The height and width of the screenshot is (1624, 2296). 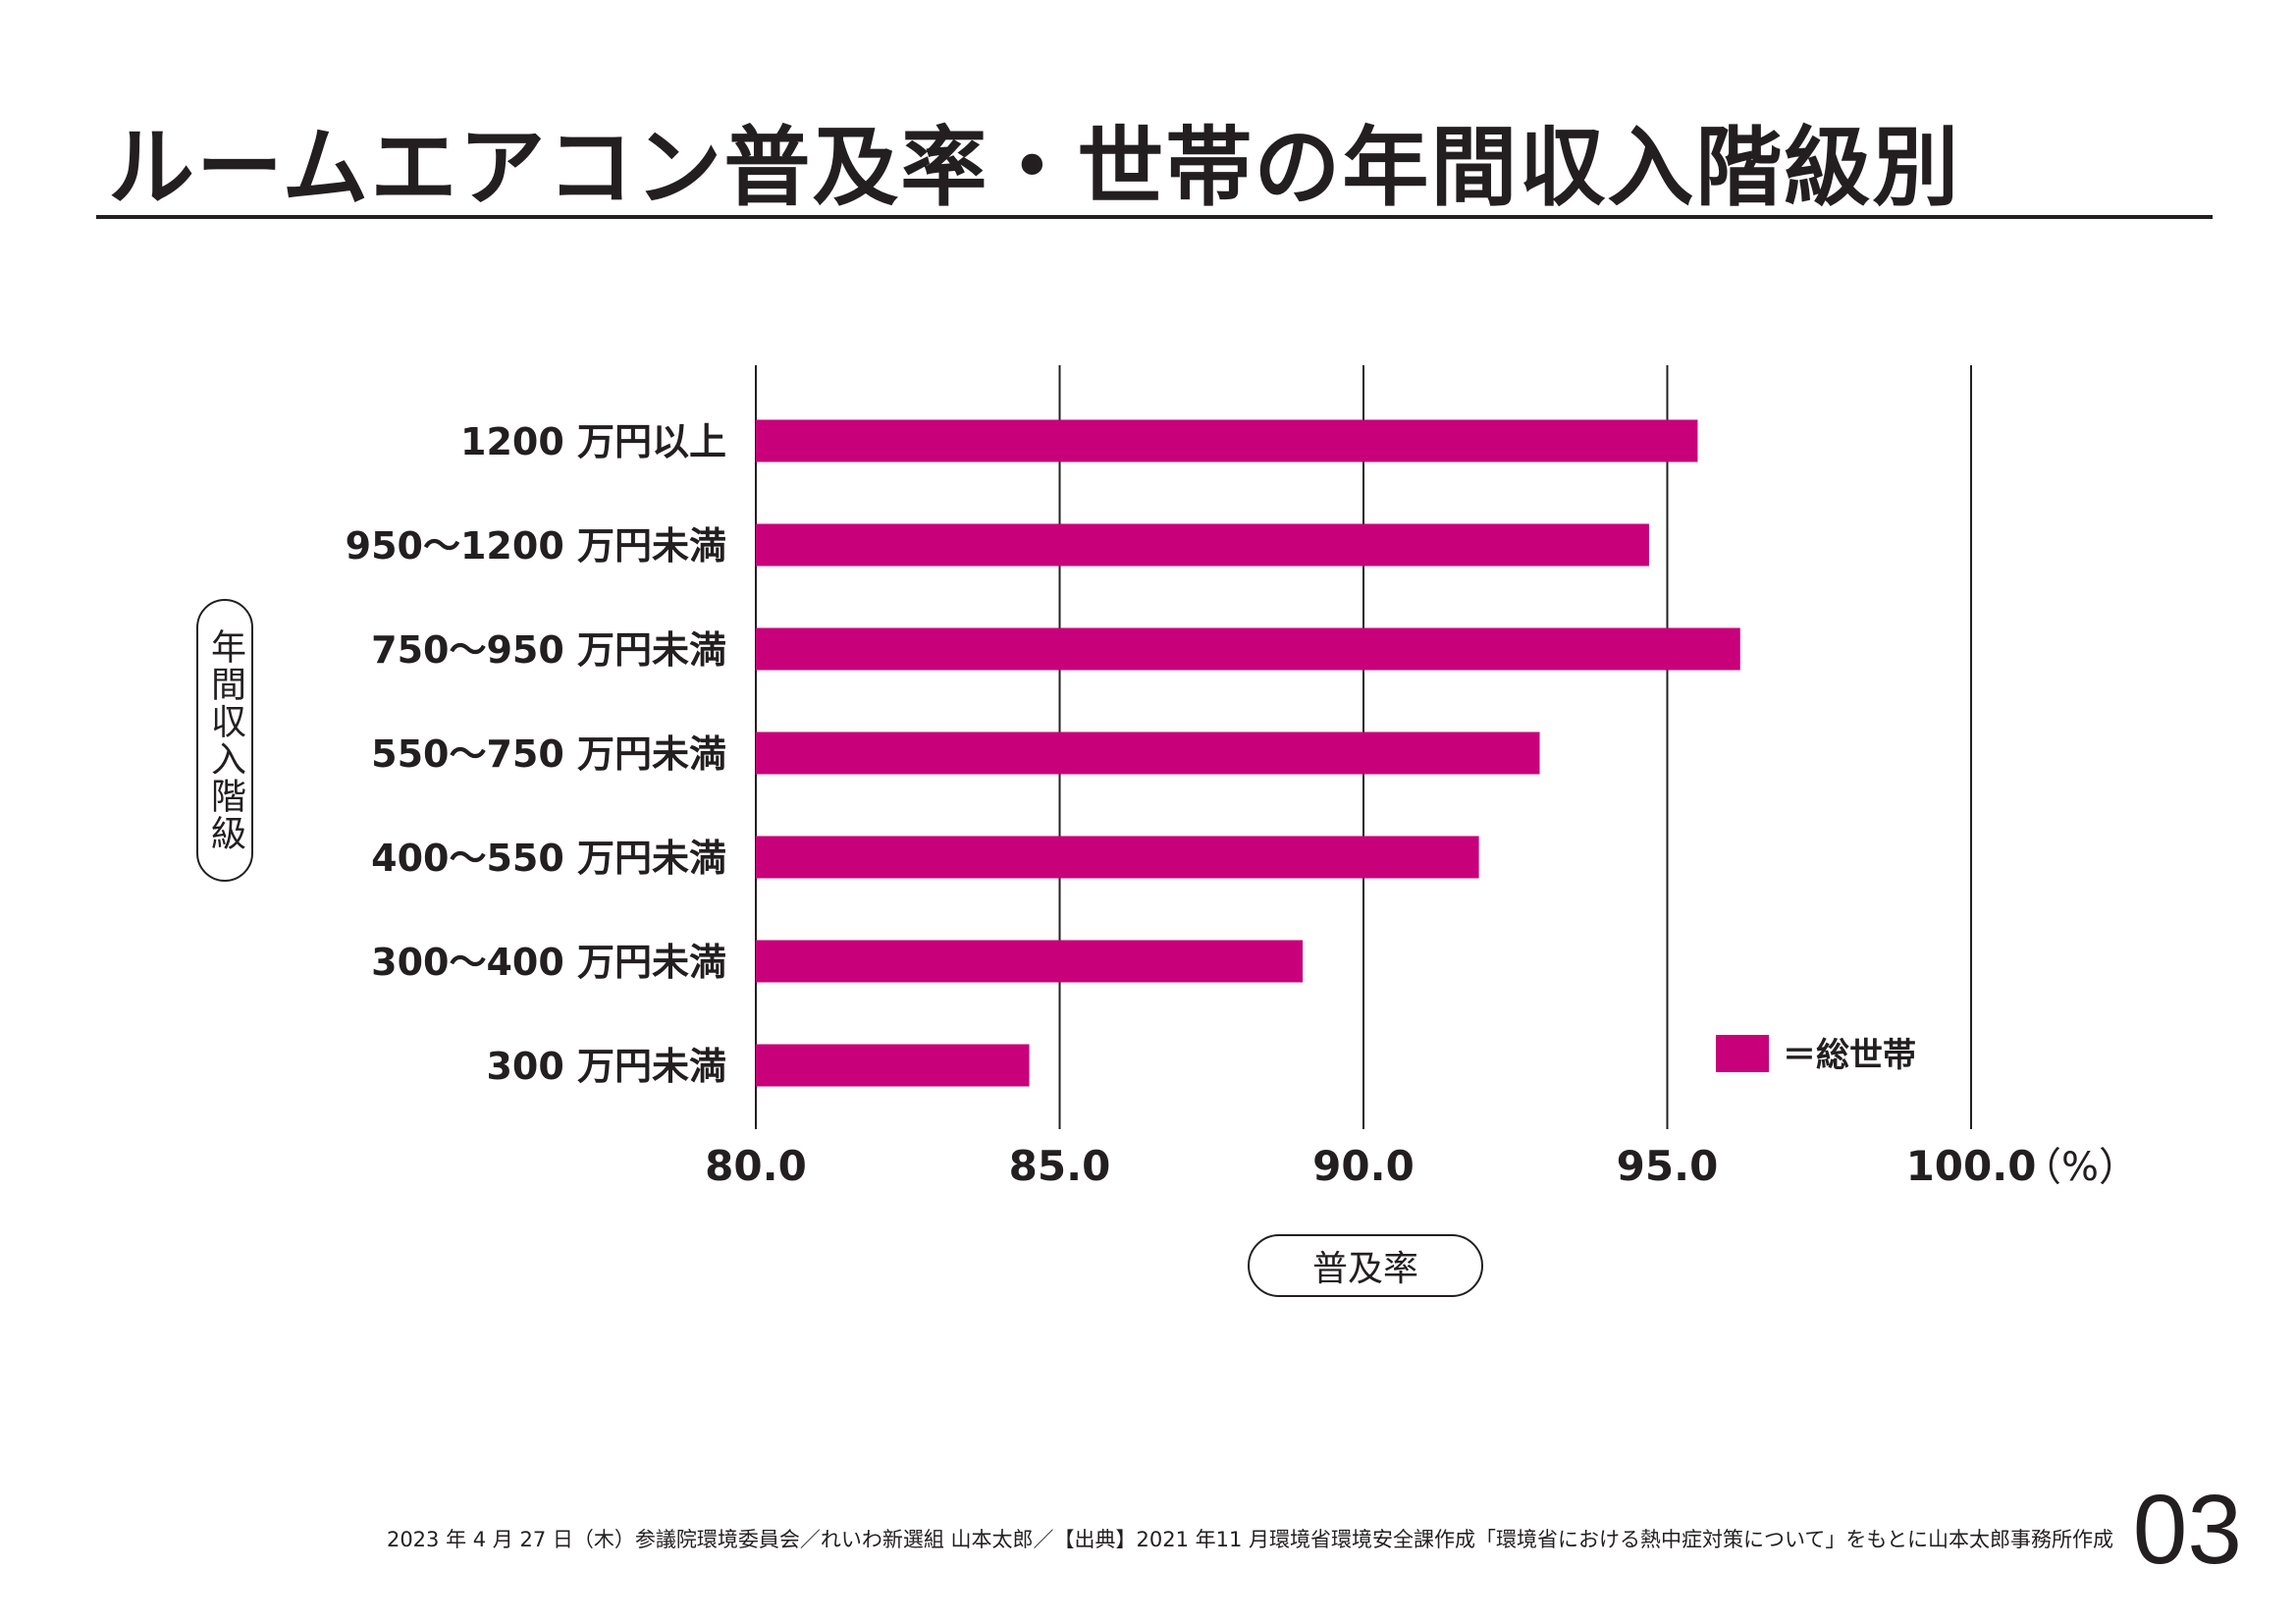 I want to click on legend-swatch, so click(x=1742, y=1053).